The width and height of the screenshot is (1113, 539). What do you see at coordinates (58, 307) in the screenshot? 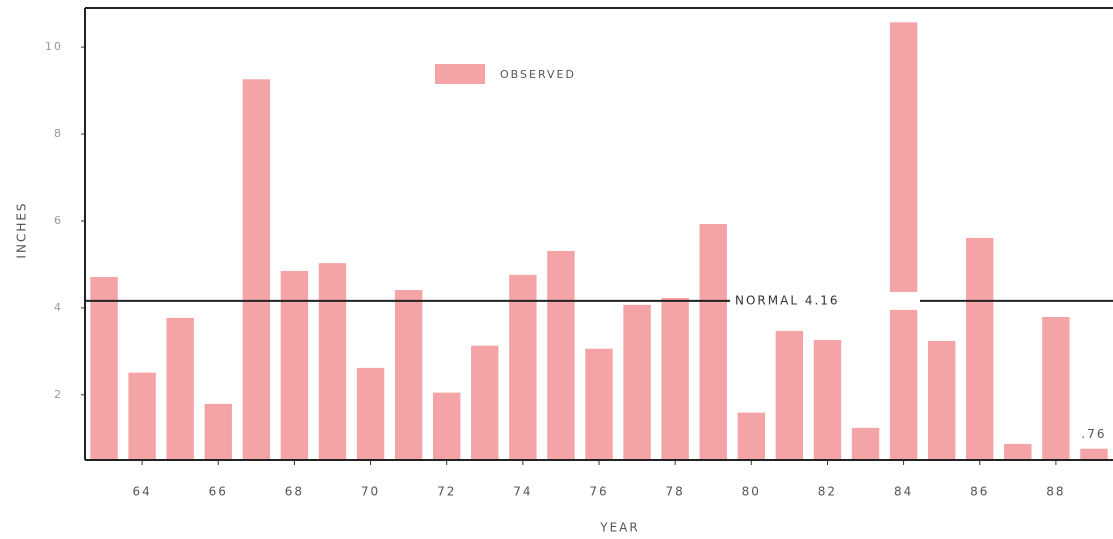
I see `y-tick-label: 4` at bounding box center [58, 307].